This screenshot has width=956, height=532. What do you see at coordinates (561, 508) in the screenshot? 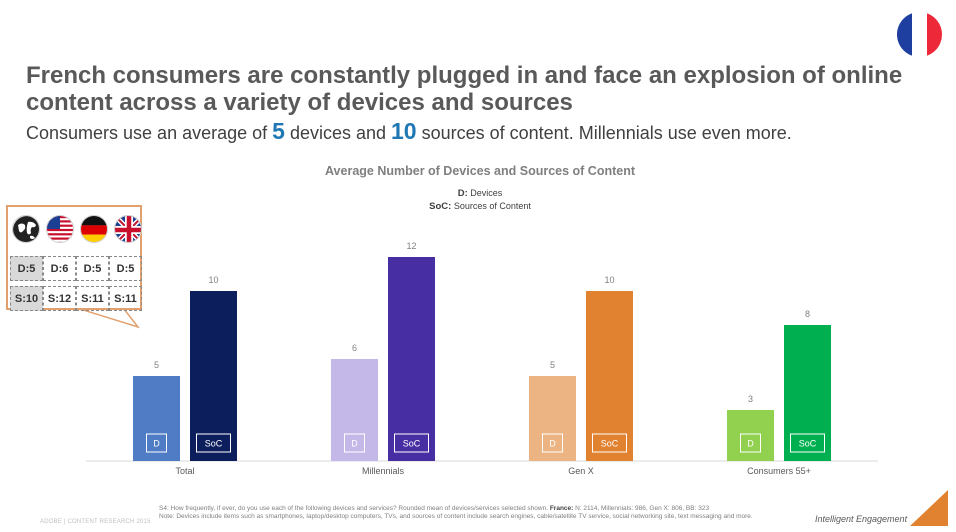
I see `footnote-country: France:` at bounding box center [561, 508].